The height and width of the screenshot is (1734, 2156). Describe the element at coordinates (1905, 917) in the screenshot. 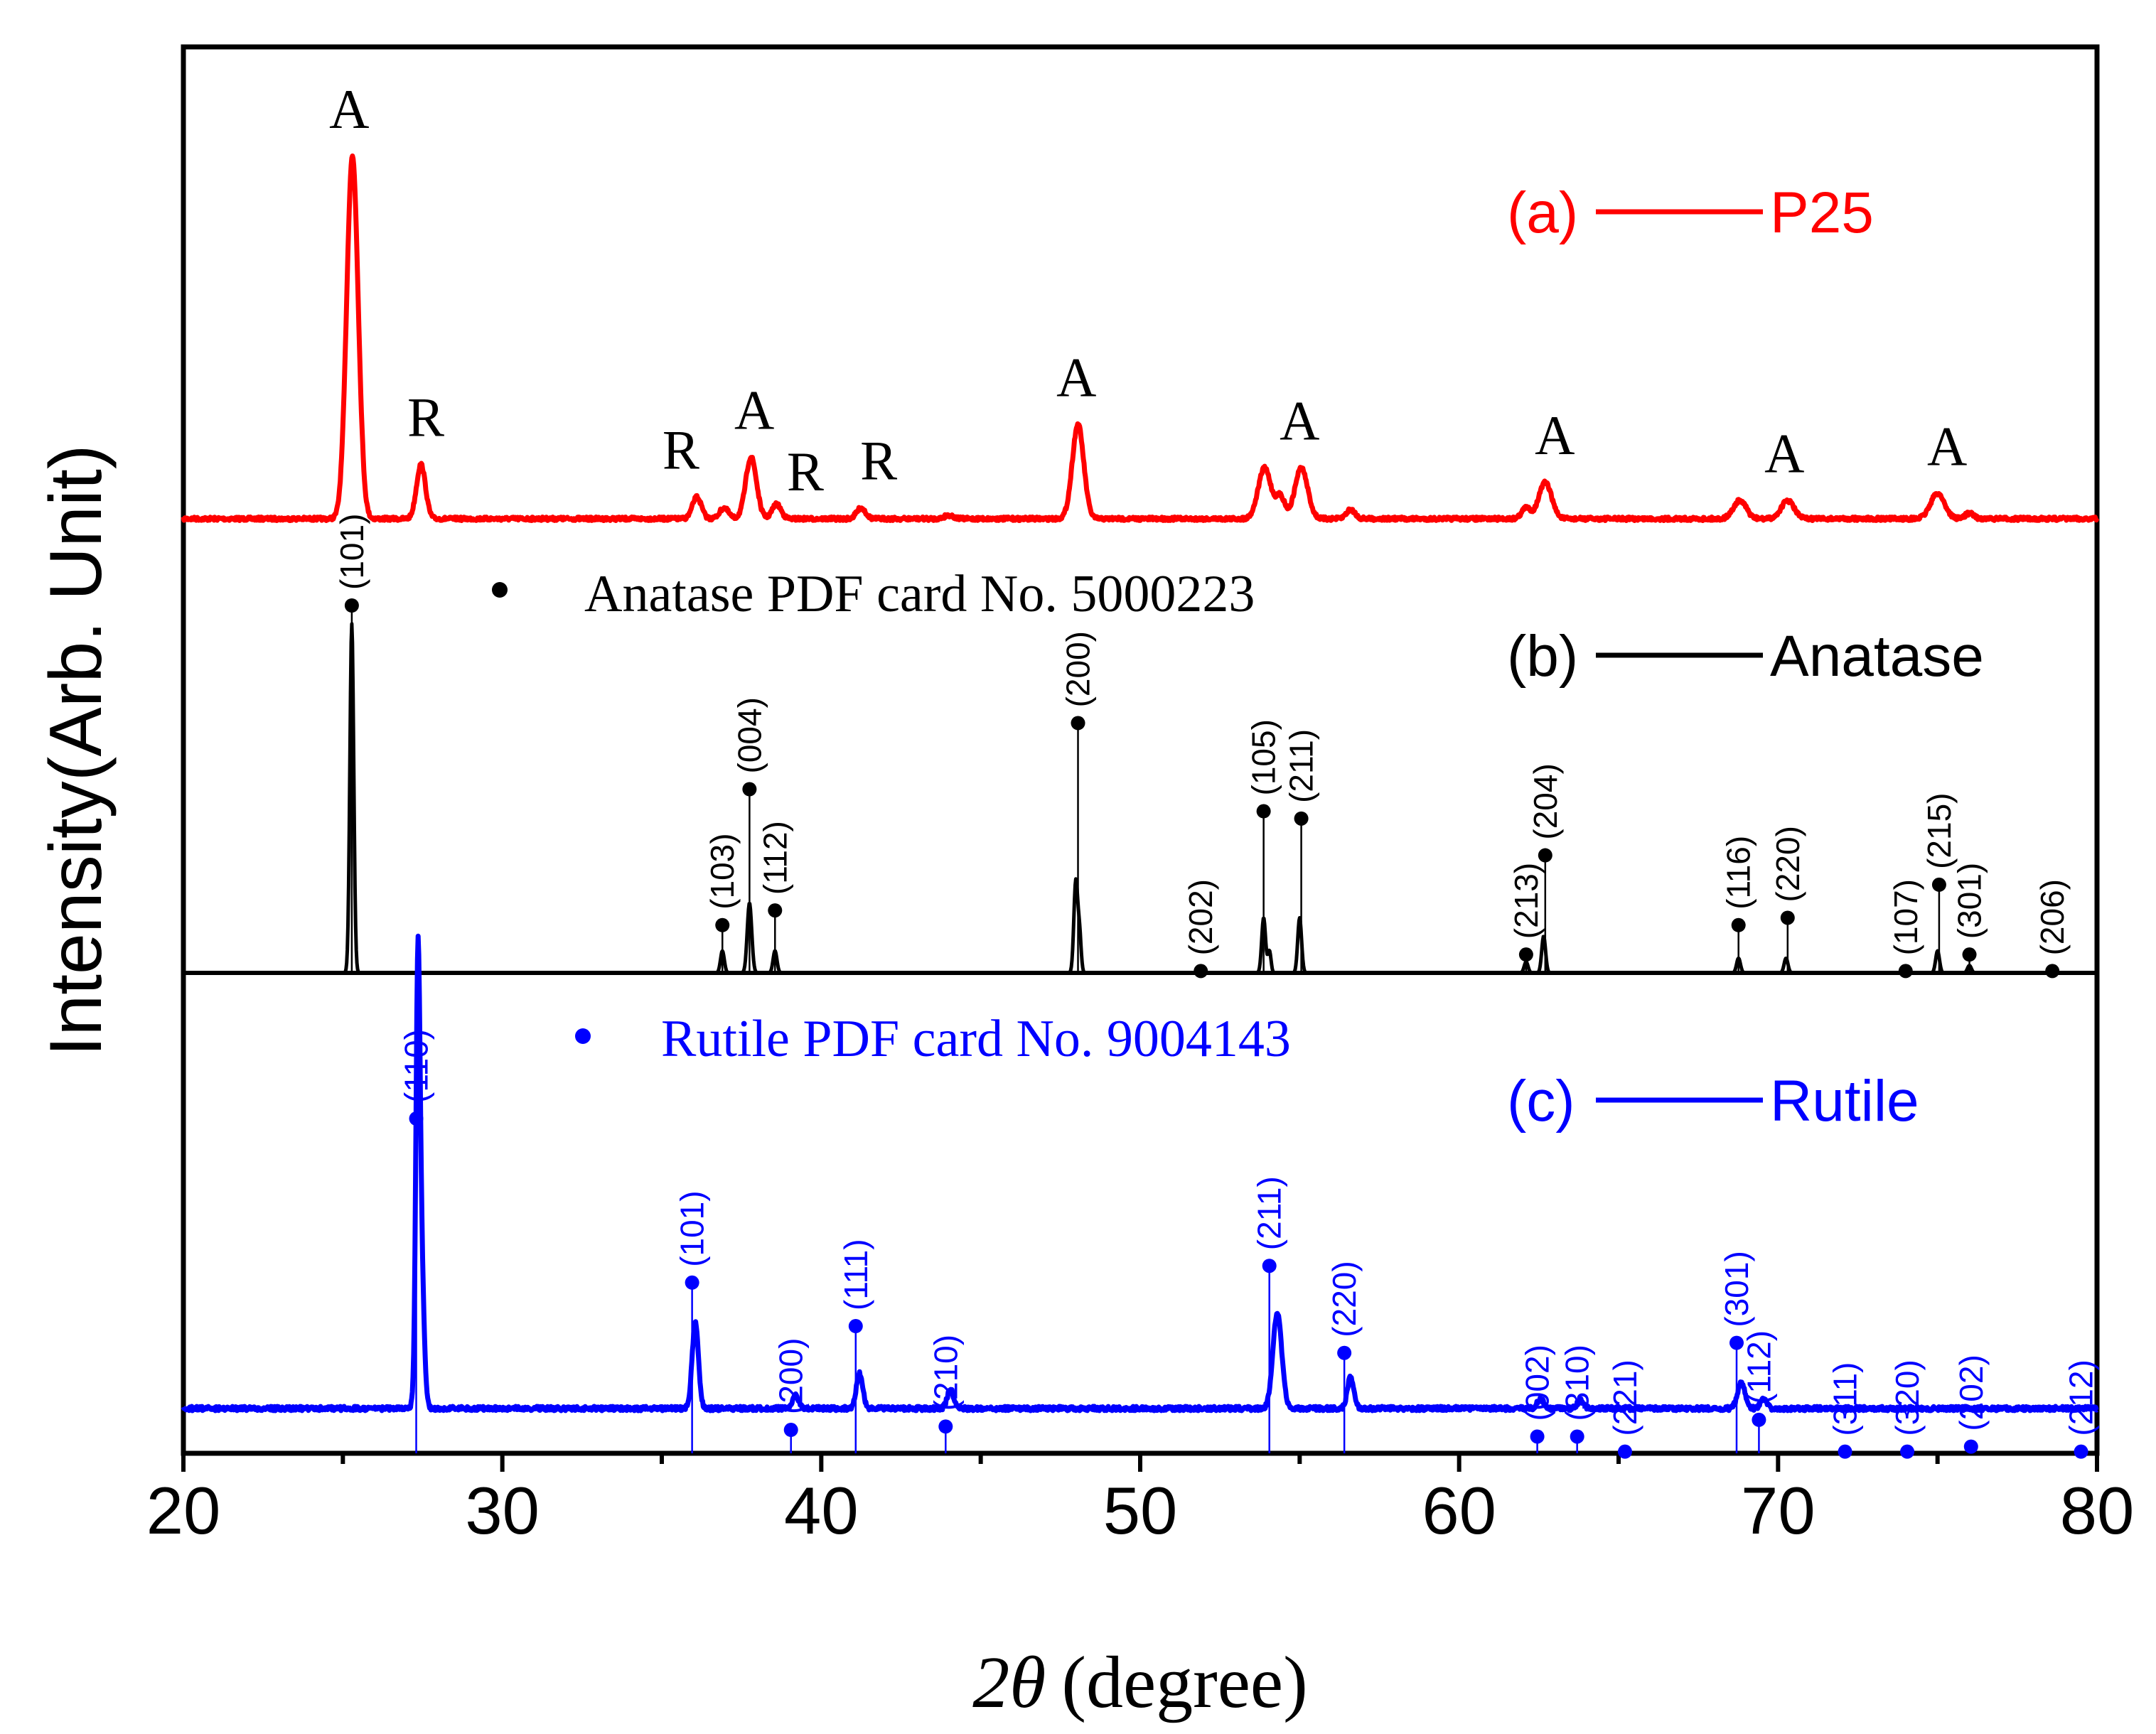

I see `hkl-label: (107)` at that location.